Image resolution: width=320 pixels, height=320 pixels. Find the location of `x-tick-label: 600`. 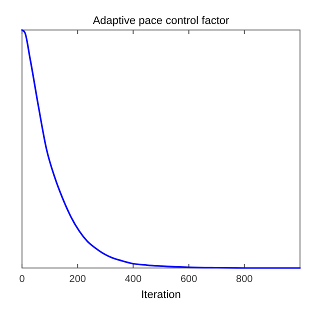

x-tick-label: 600 is located at coordinates (189, 279).